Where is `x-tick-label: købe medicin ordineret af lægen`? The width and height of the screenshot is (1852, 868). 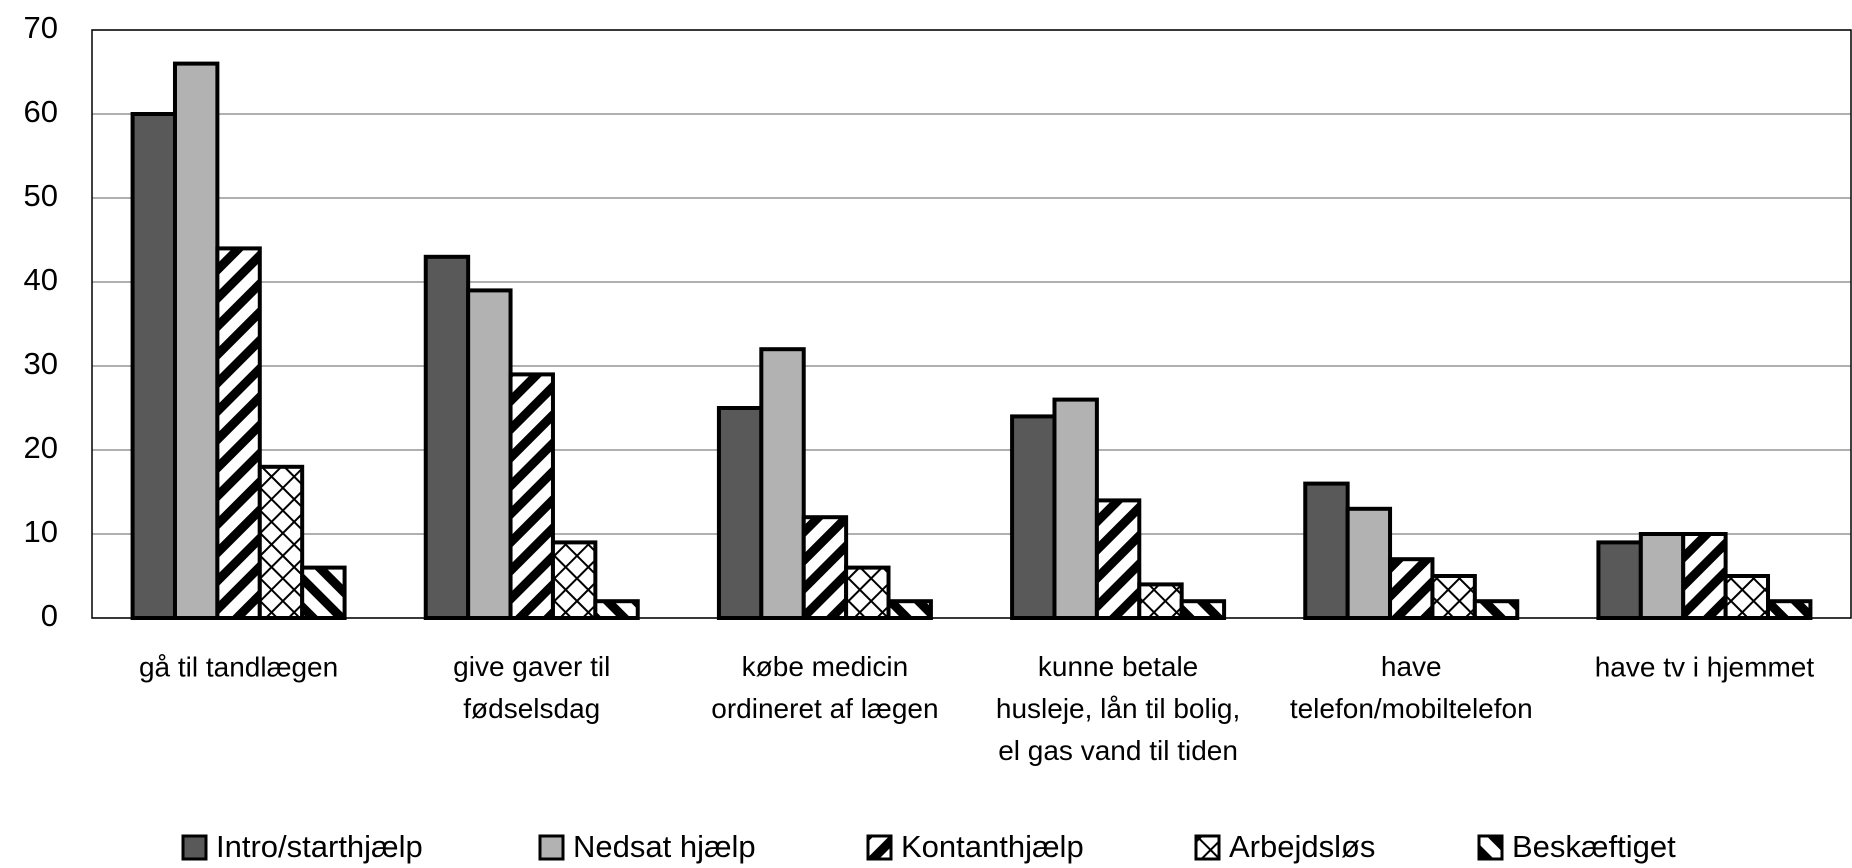 x-tick-label: købe medicin ordineret af lægen is located at coordinates (824, 687).